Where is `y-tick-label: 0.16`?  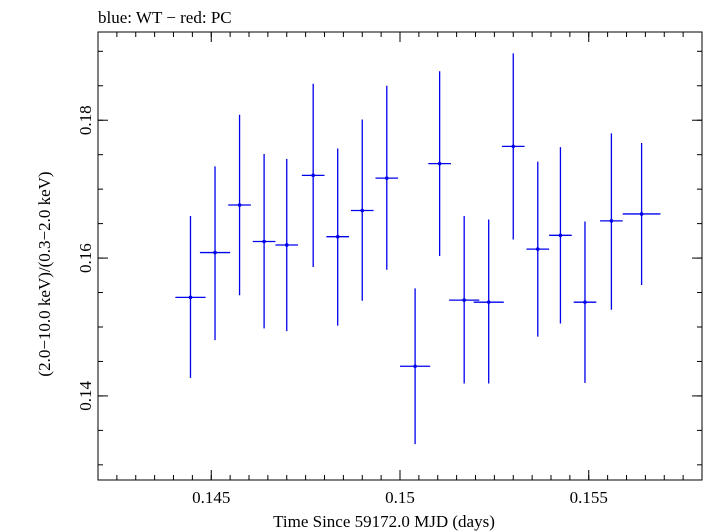
y-tick-label: 0.16 is located at coordinates (85, 258).